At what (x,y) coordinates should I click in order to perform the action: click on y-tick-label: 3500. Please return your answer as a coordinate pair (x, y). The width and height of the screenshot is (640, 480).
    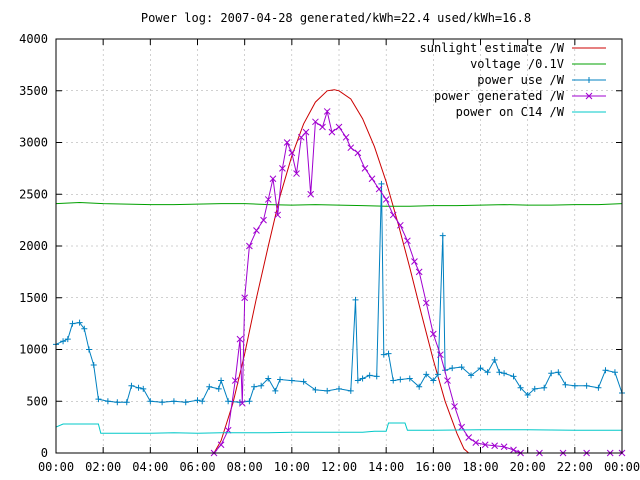
    Looking at the image, I should click on (33, 91).